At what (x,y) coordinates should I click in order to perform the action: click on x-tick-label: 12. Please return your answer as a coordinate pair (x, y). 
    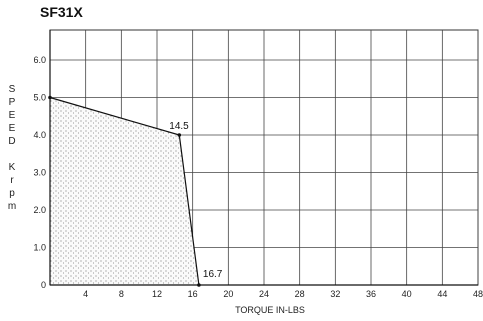
    Looking at the image, I should click on (157, 294).